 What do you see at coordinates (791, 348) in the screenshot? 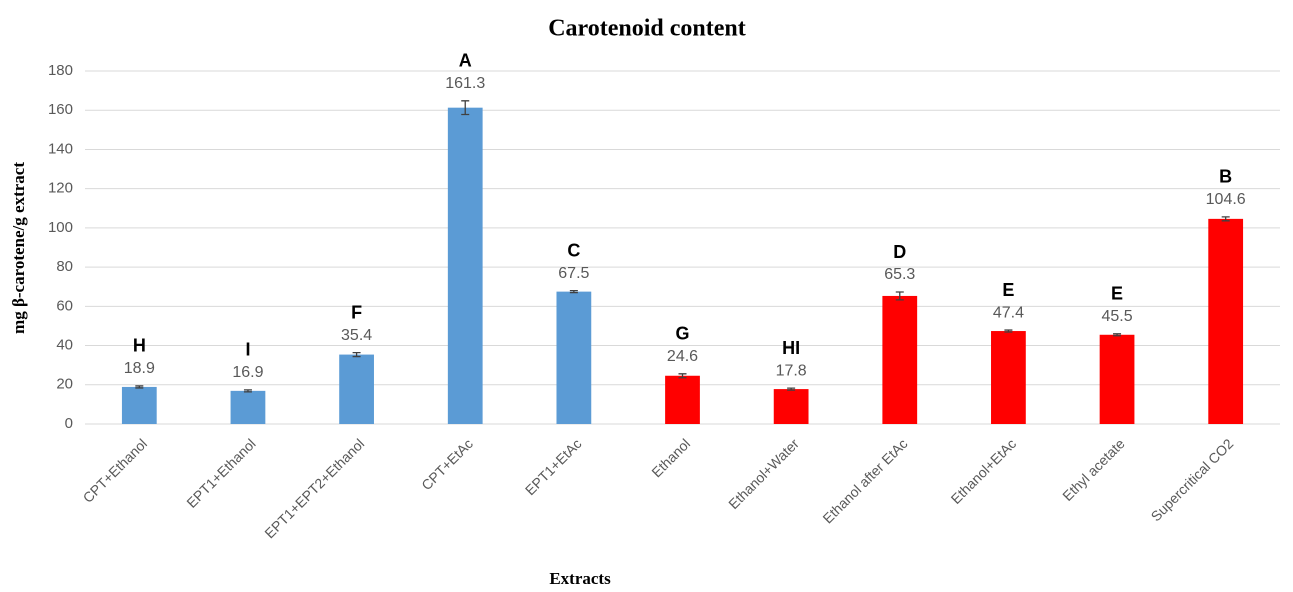
I see `significance-letter: HI` at bounding box center [791, 348].